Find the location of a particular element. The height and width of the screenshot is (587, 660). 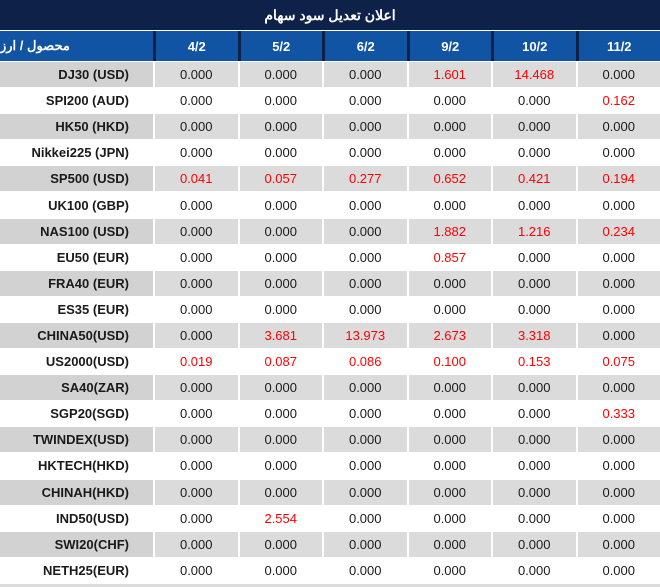

date-column-header: 11/2 is located at coordinates (617, 46).